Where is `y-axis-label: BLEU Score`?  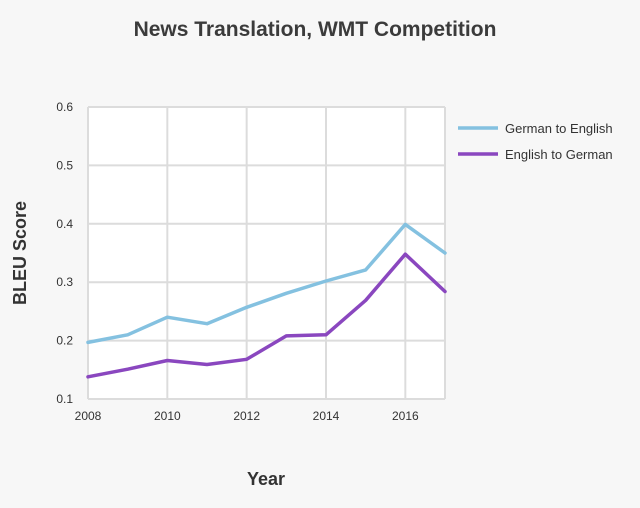
y-axis-label: BLEU Score is located at coordinates (20, 253).